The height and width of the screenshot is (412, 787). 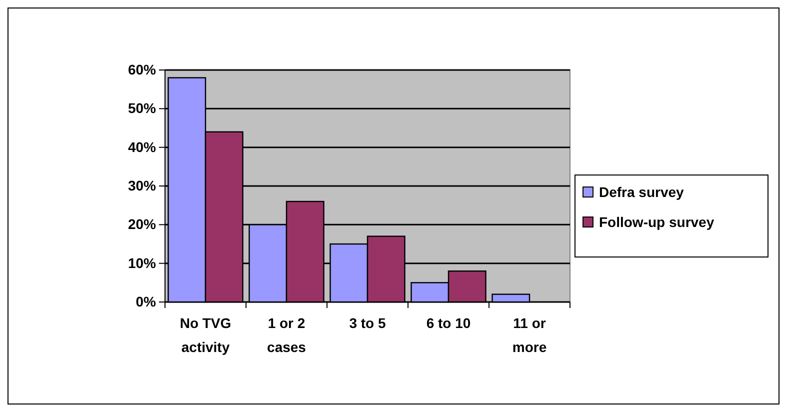 What do you see at coordinates (656, 222) in the screenshot?
I see `legend-label: Follow-up survey` at bounding box center [656, 222].